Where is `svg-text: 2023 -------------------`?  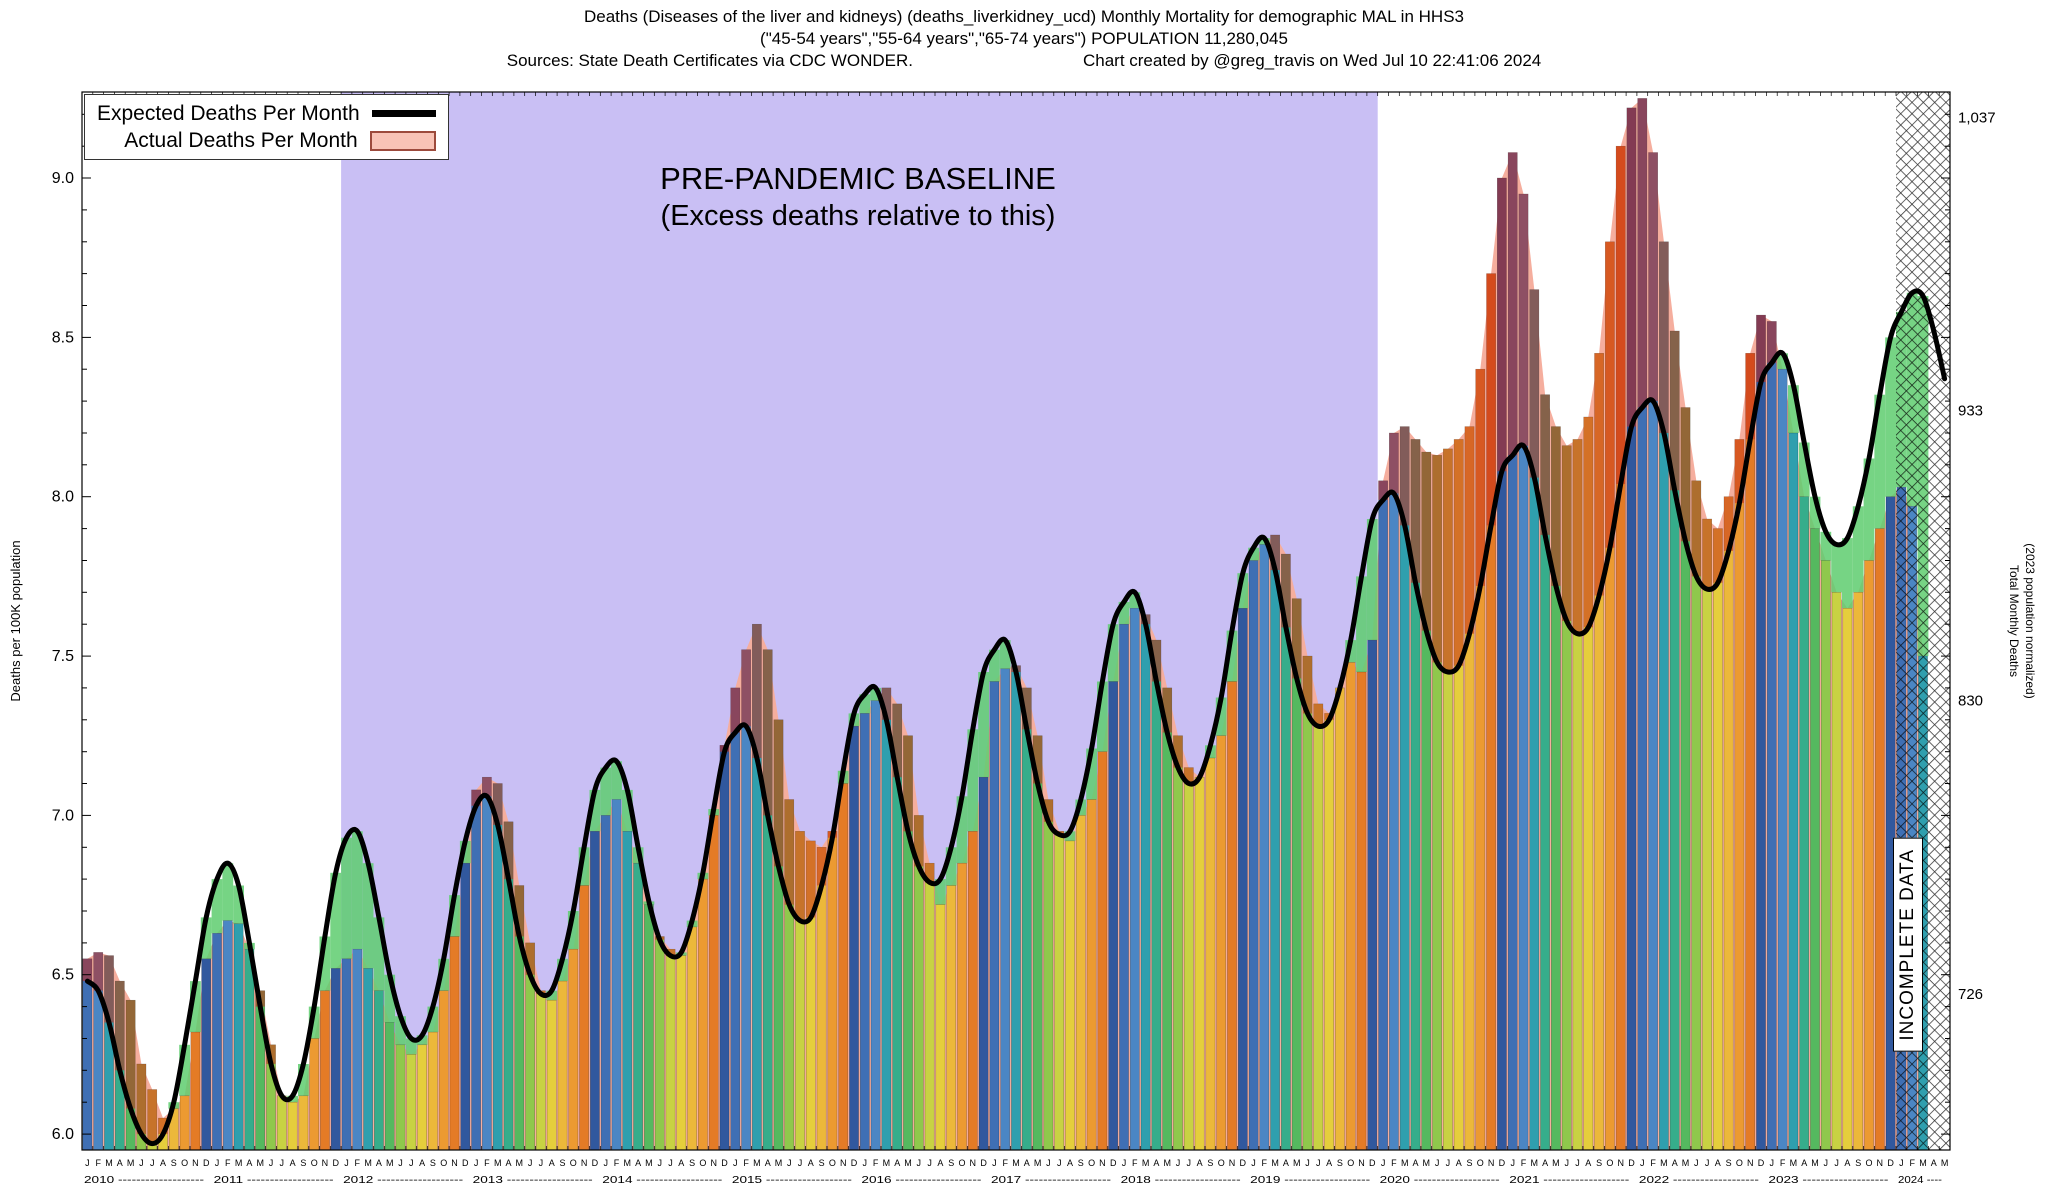
svg-text: 2023 ------------------- is located at coordinates (1828, 1180).